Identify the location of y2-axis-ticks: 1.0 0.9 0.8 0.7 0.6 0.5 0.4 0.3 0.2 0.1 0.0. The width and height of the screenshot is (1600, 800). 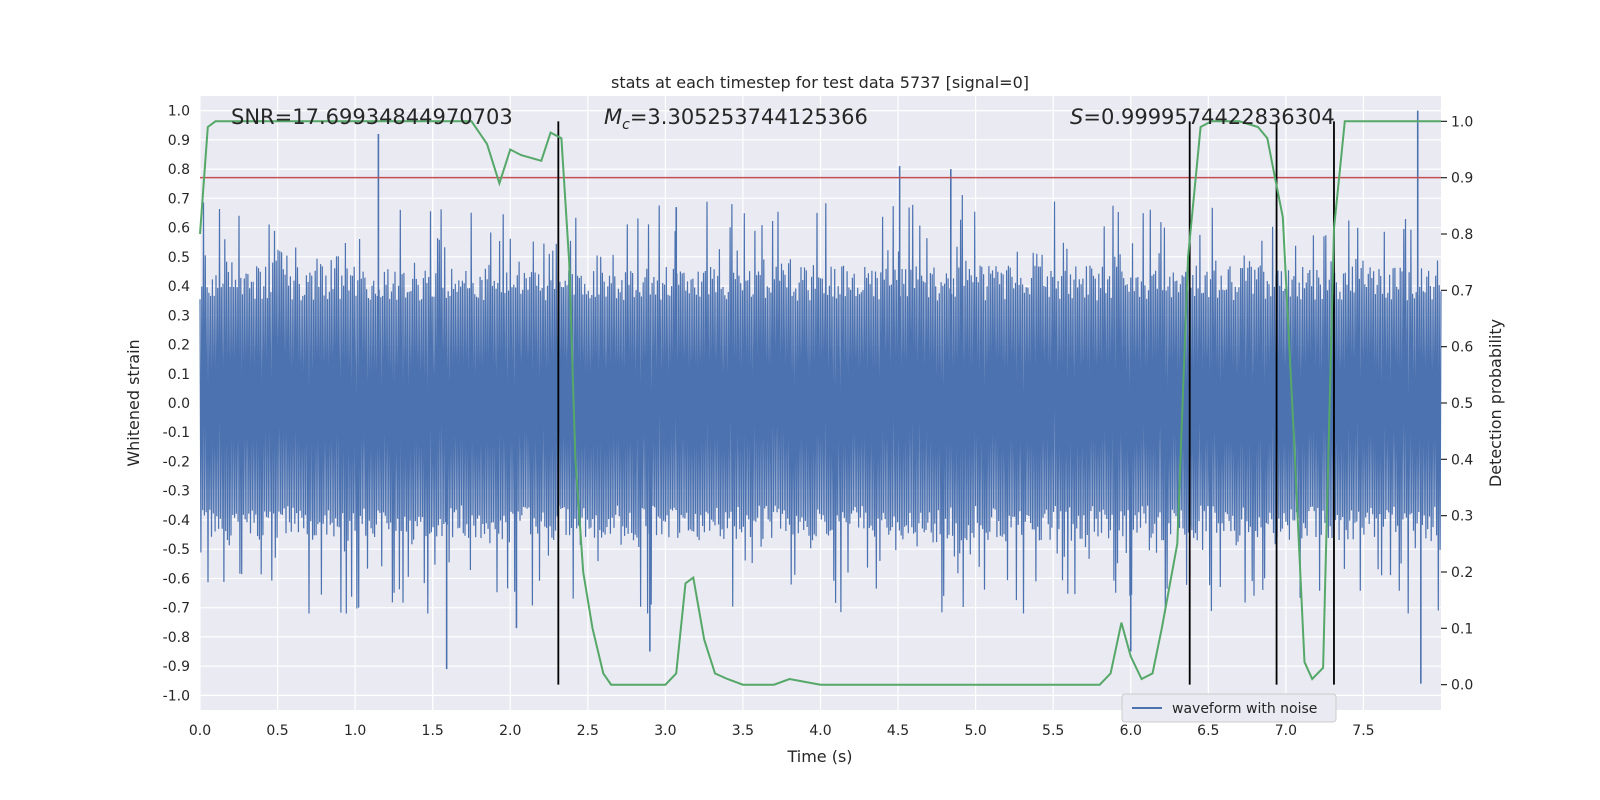
(1457, 404).